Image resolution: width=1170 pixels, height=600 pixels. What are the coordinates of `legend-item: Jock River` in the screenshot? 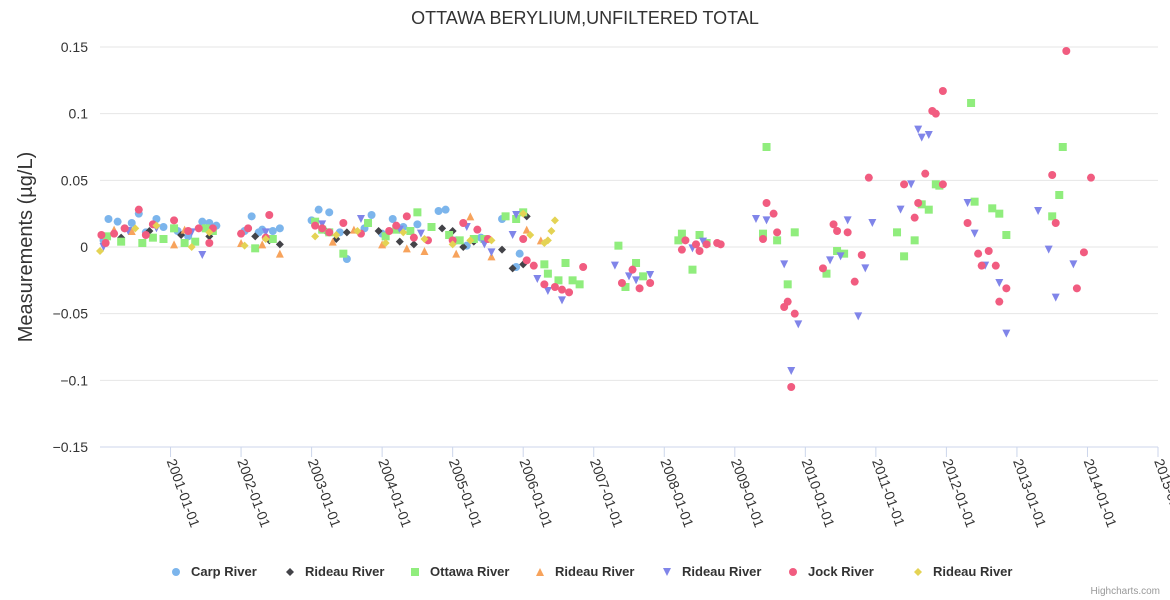 It's located at (831, 571).